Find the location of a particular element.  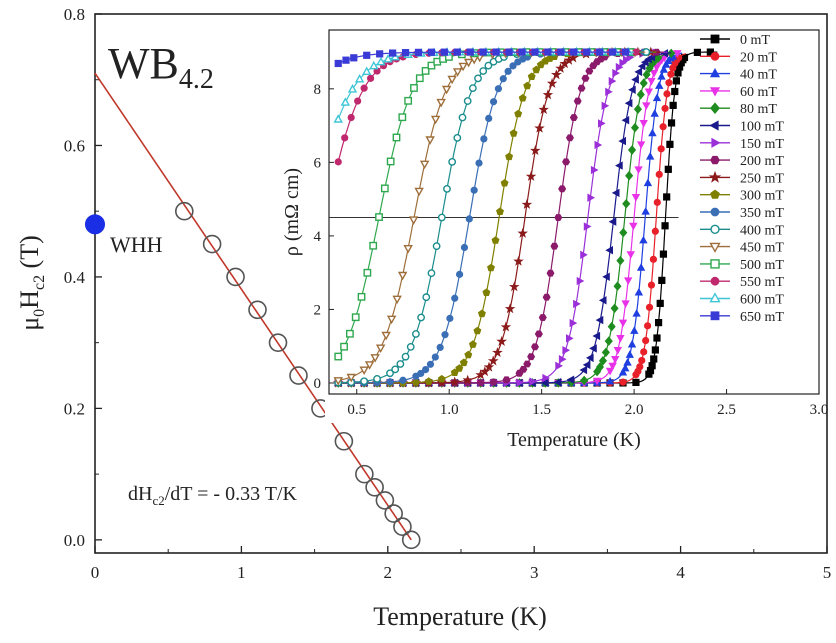

main-xlabel: Temperature (K) is located at coordinates (460, 616).